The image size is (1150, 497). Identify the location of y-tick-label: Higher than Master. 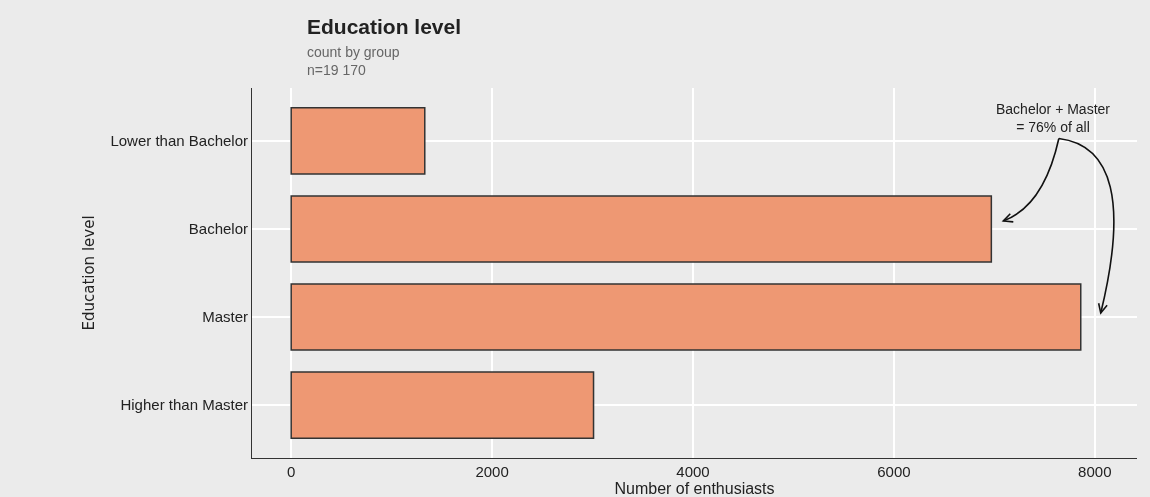
(184, 405).